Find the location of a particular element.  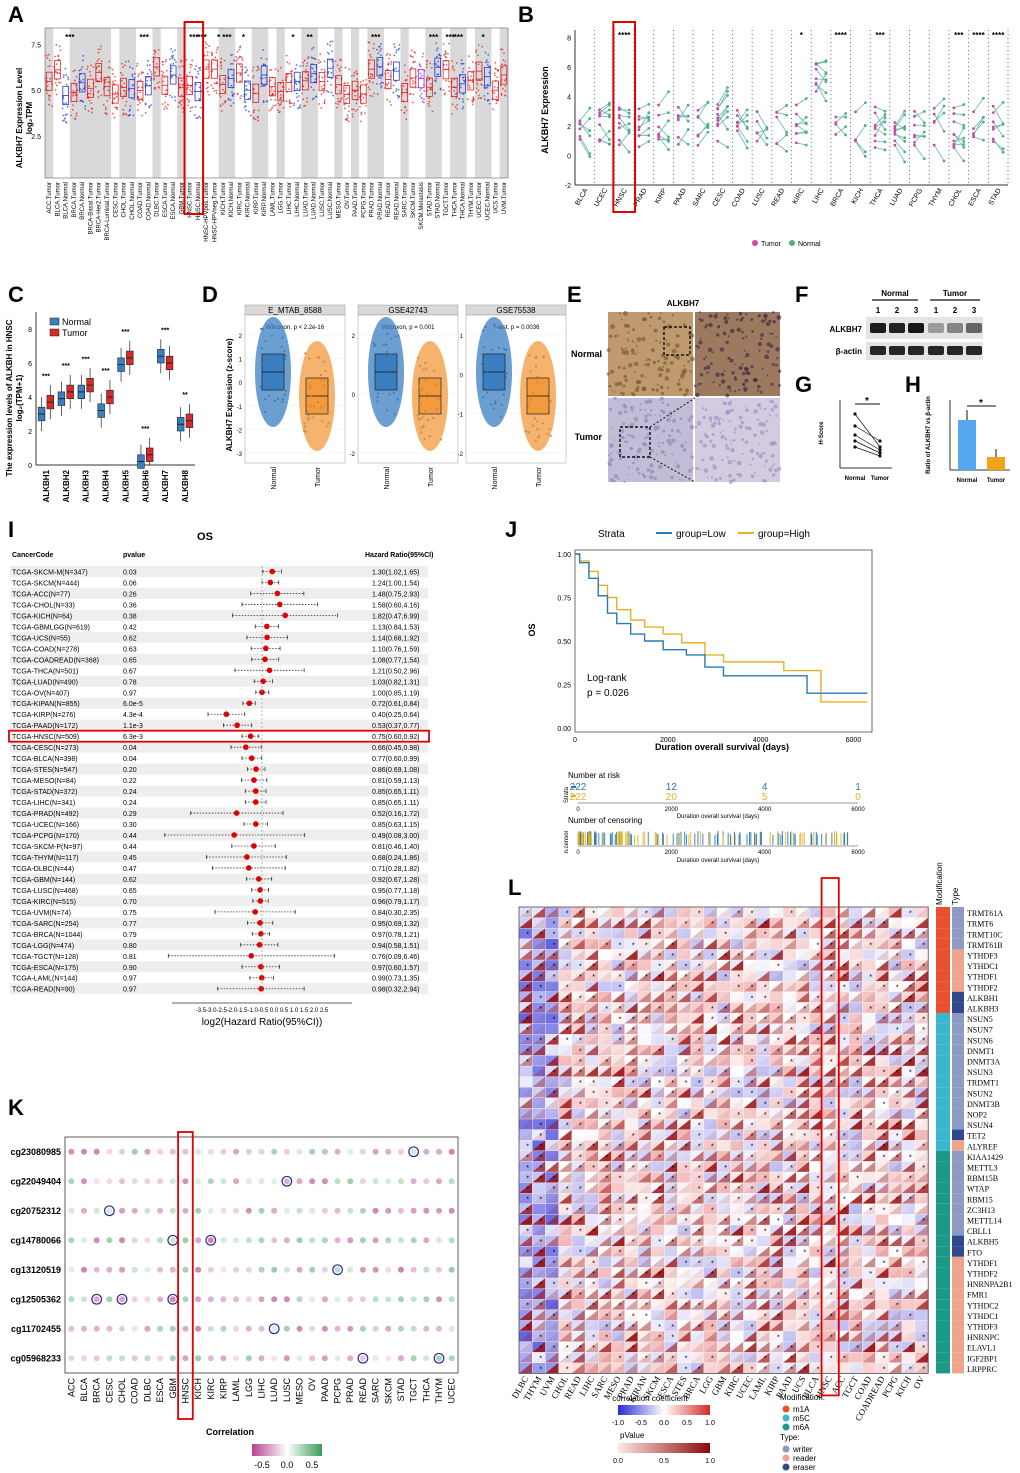

risk-title: Number at risk is located at coordinates (594, 775).